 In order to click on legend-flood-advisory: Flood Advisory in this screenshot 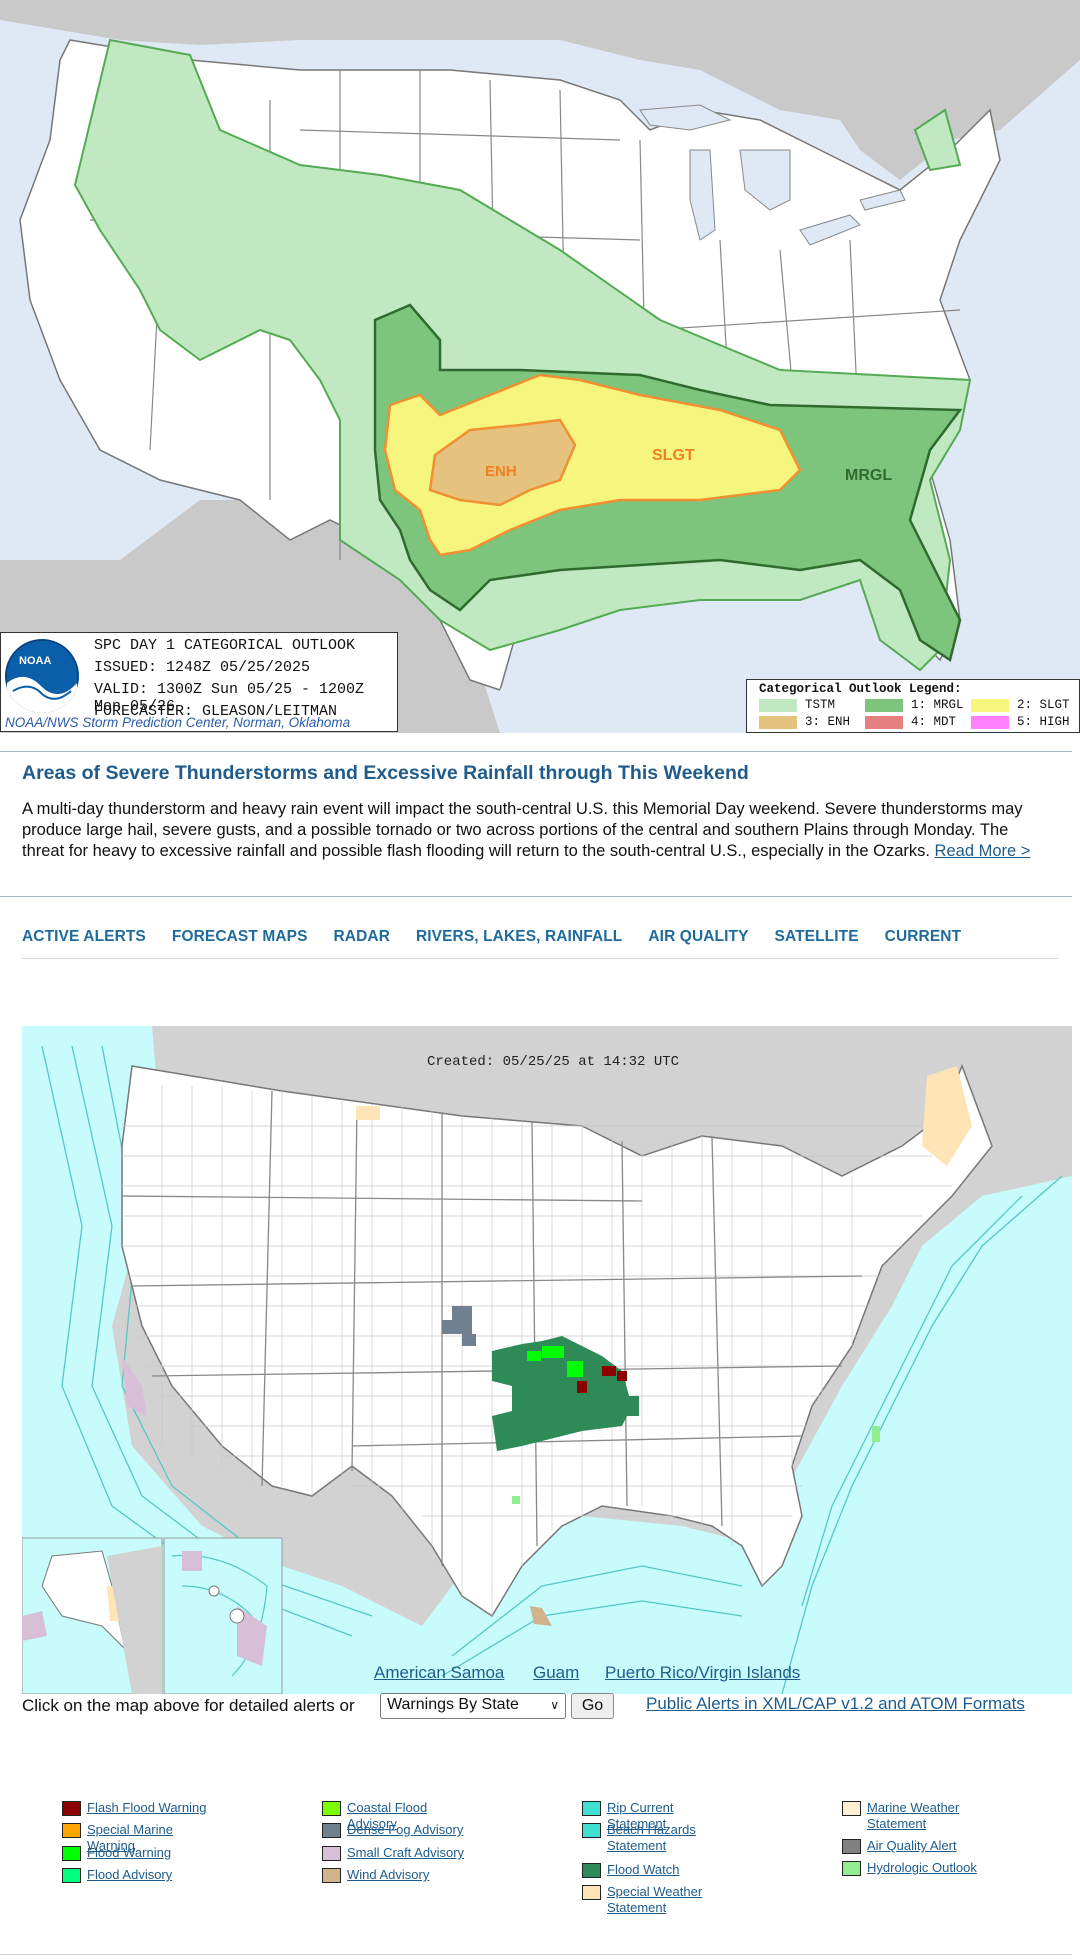, I will do `click(134, 1875)`.